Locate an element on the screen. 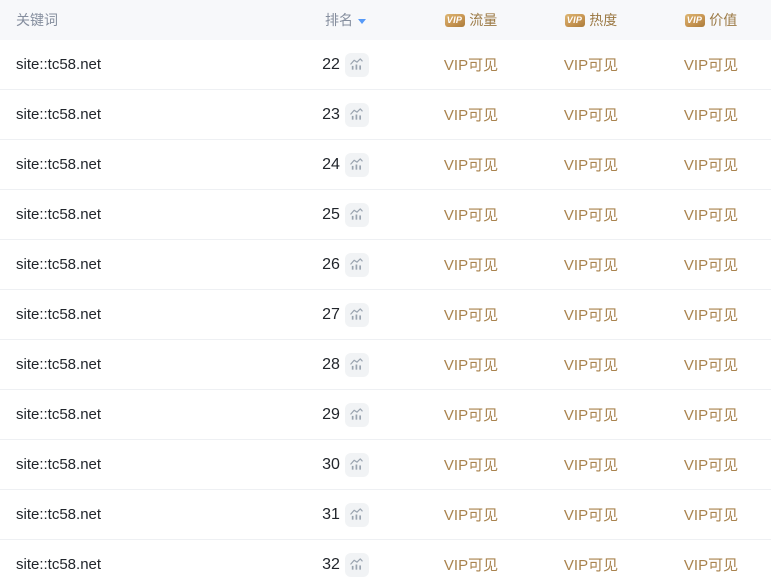  table-row: site::tc58.net 22 VIP可见 VIP可见 VIP可见 is located at coordinates (385, 65).